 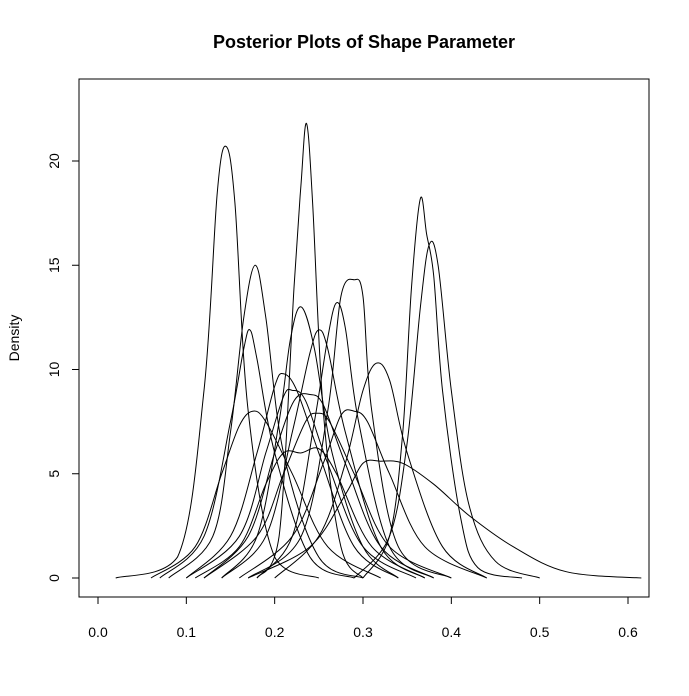 What do you see at coordinates (275, 632) in the screenshot?
I see `x-tick-label: 0.2` at bounding box center [275, 632].